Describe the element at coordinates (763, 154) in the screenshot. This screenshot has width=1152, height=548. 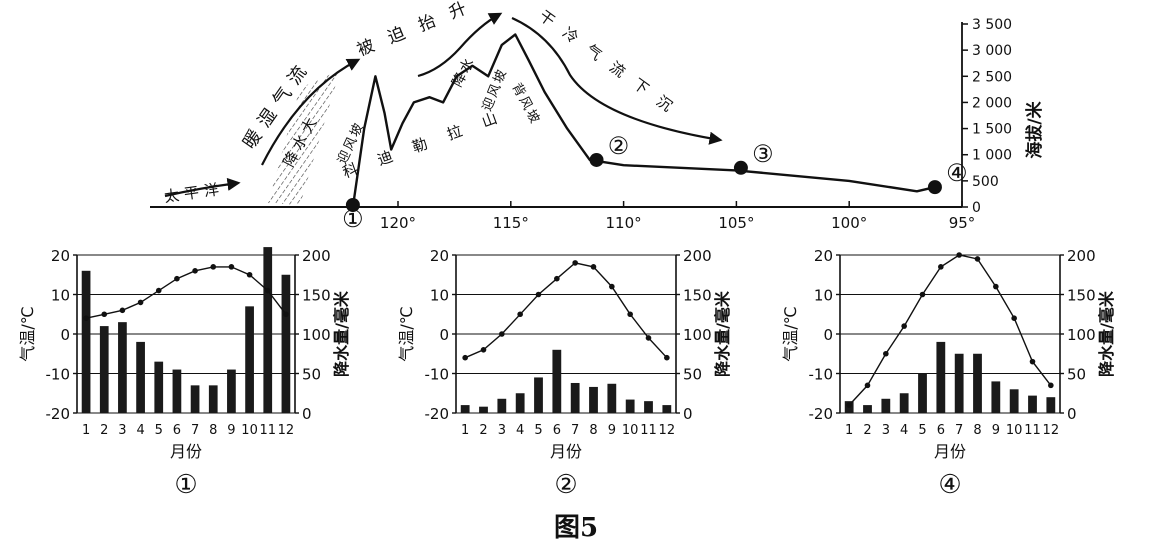
I see `station-label: ③` at that location.